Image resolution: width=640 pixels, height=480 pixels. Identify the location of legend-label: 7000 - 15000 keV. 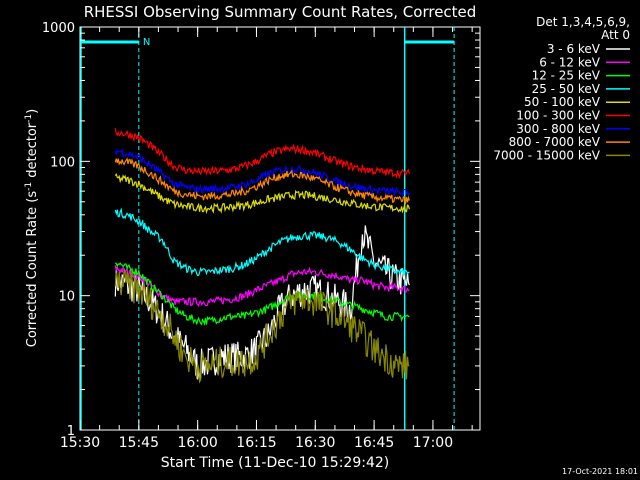
(546, 155).